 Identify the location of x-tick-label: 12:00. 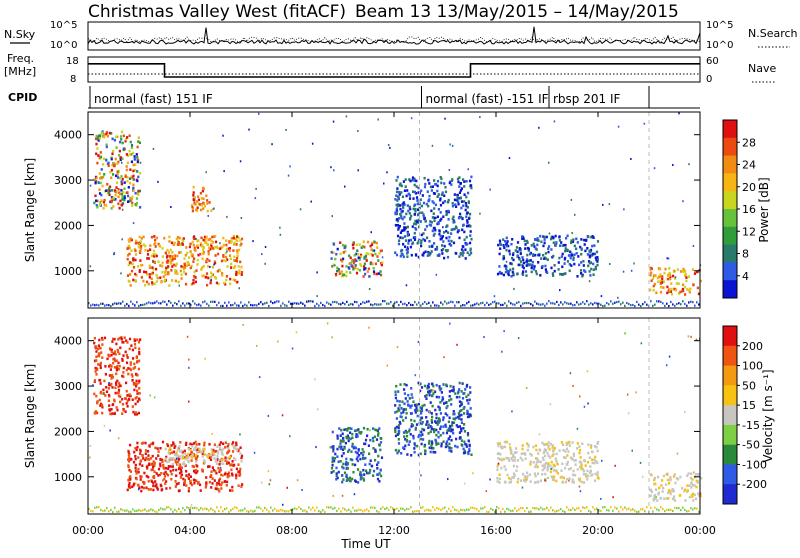
(394, 530).